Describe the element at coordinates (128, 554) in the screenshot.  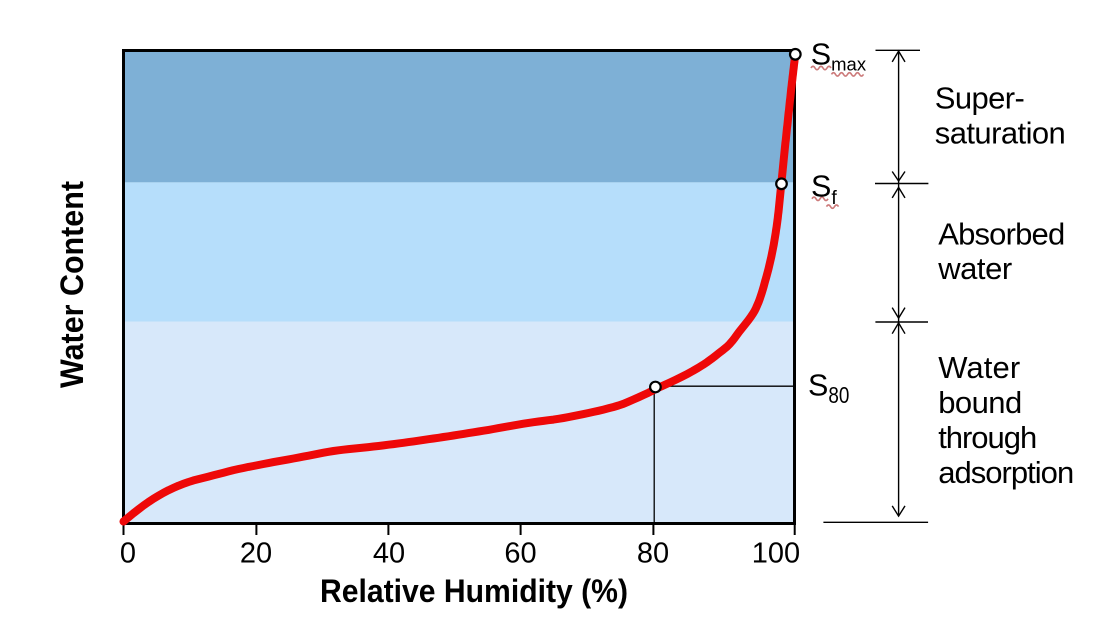
I see `svg-text: 0` at that location.